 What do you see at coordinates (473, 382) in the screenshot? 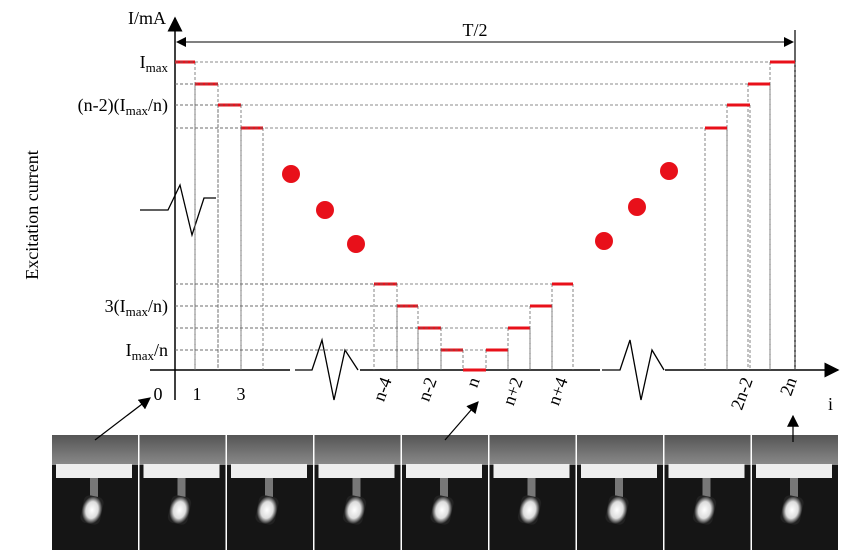
I see `x-tick-label: n` at bounding box center [473, 382].